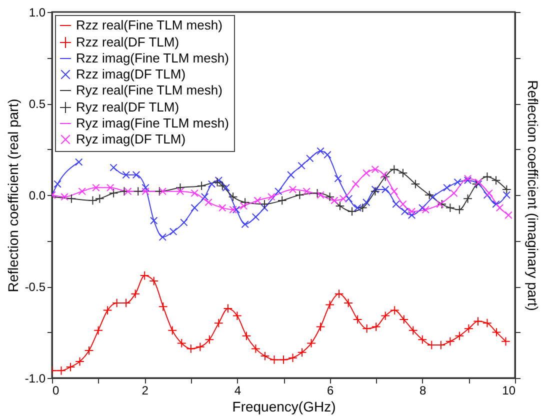 This screenshot has width=545, height=420. I want to click on x-tick-label: 2, so click(145, 391).